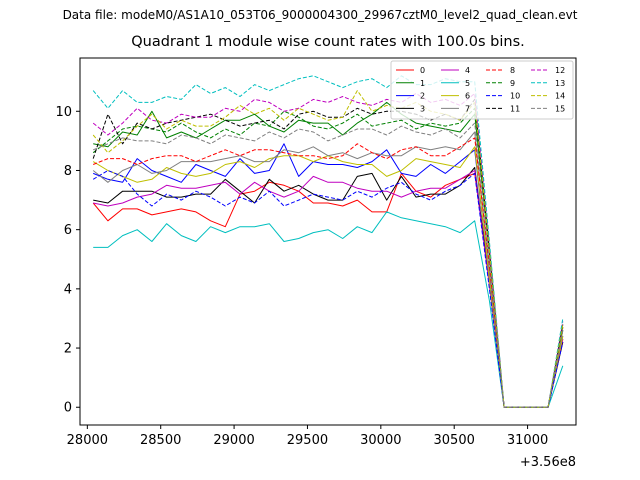 Image resolution: width=640 pixels, height=480 pixels. What do you see at coordinates (482, 90) in the screenshot?
I see `legend-box` at bounding box center [482, 90].